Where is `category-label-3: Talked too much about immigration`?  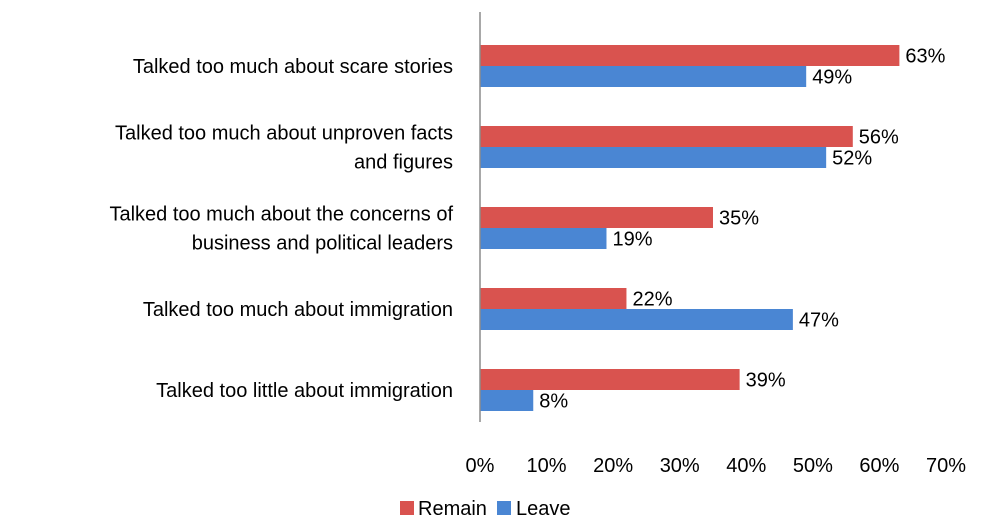
category-label-3: Talked too much about immigration is located at coordinates (298, 310).